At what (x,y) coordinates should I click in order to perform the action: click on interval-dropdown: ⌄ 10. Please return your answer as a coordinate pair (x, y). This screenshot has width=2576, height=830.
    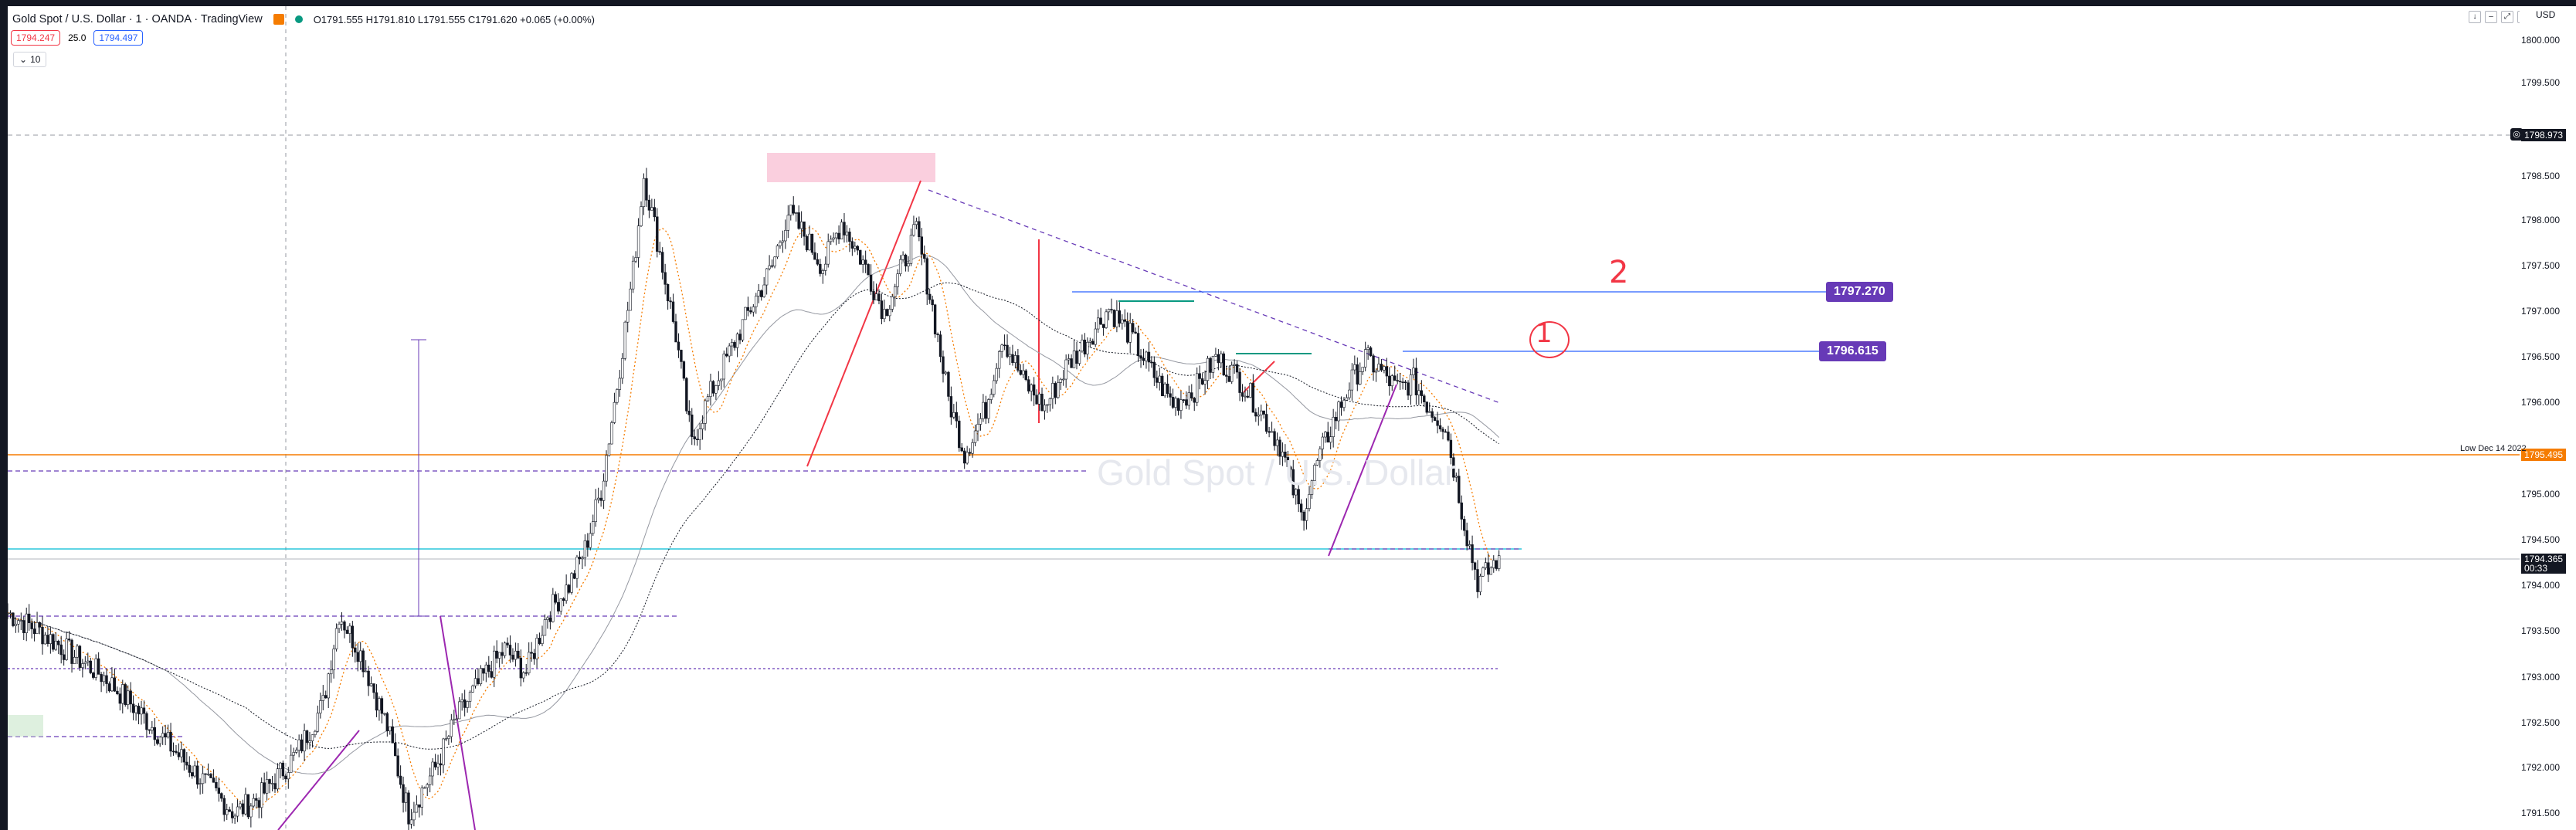
    Looking at the image, I should click on (30, 59).